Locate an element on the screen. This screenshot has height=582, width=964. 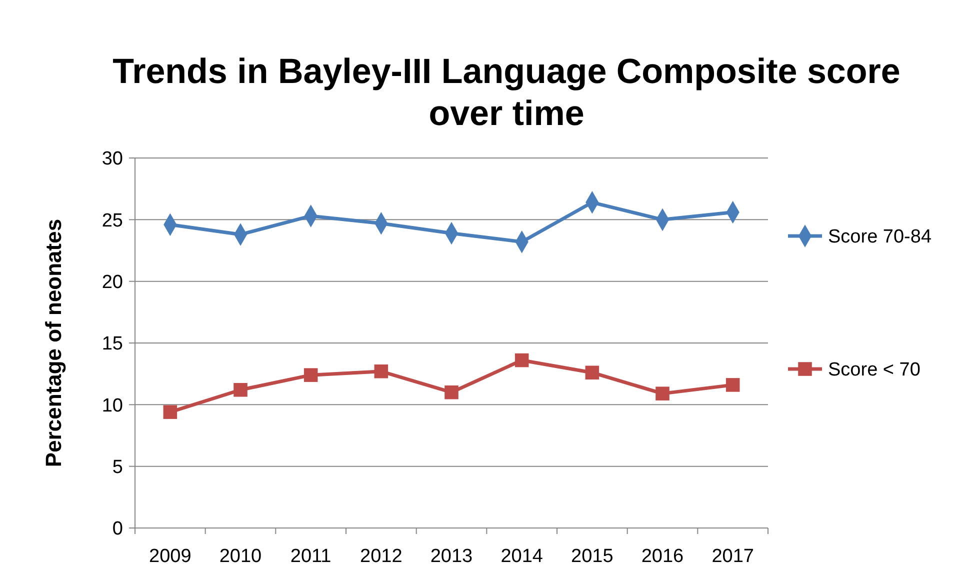
y-axis-title: Percentage of neonates is located at coordinates (53, 343).